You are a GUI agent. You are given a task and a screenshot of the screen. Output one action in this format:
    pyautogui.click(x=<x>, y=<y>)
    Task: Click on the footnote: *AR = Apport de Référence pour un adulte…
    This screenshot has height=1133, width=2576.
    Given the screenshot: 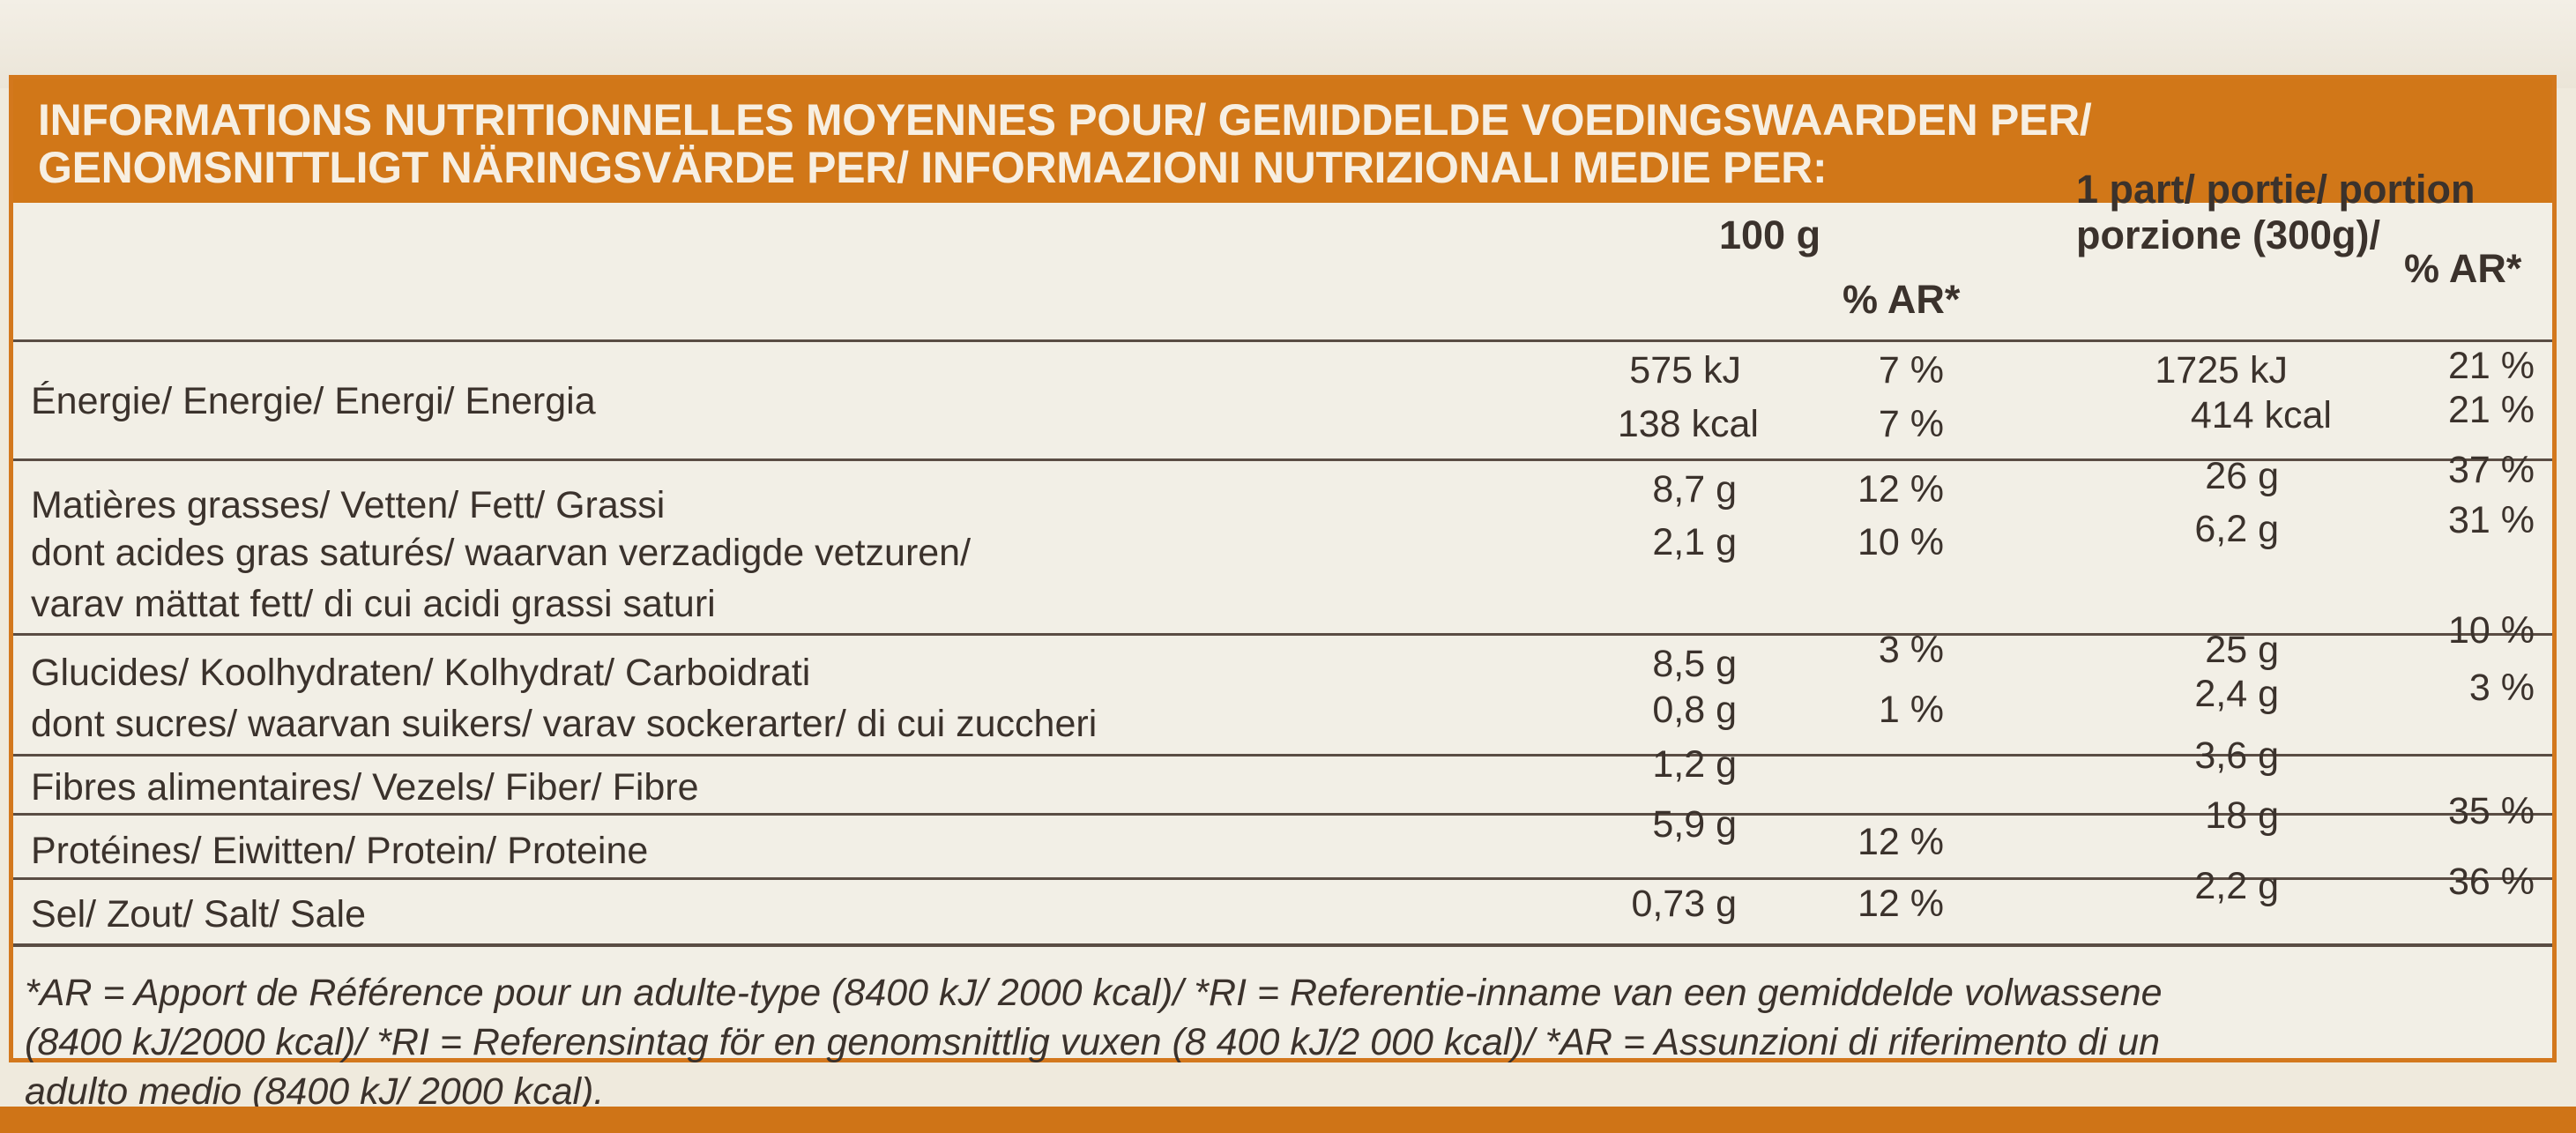 What is the action you would take?
    pyautogui.click(x=1294, y=1042)
    